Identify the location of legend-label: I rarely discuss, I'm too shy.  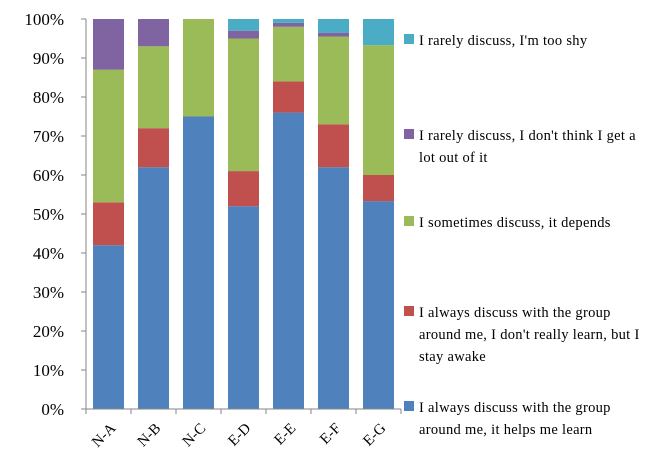
(503, 41).